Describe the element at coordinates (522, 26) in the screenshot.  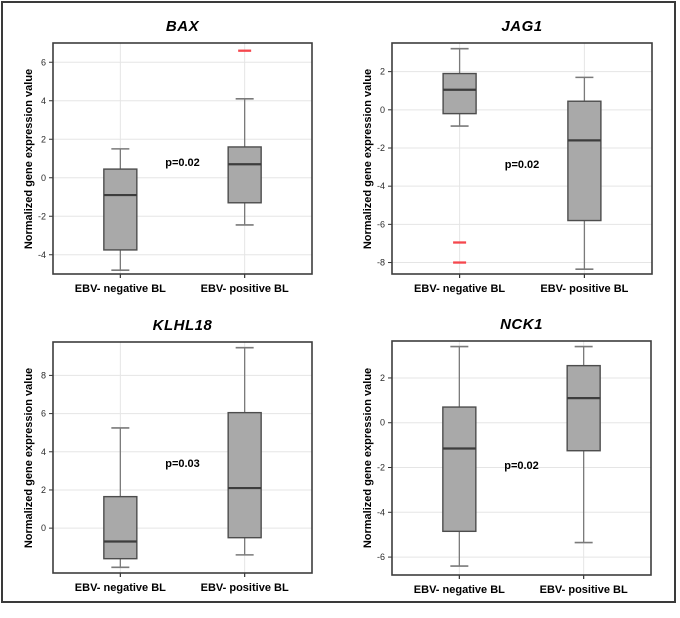
I see `panel-title: JAG1` at that location.